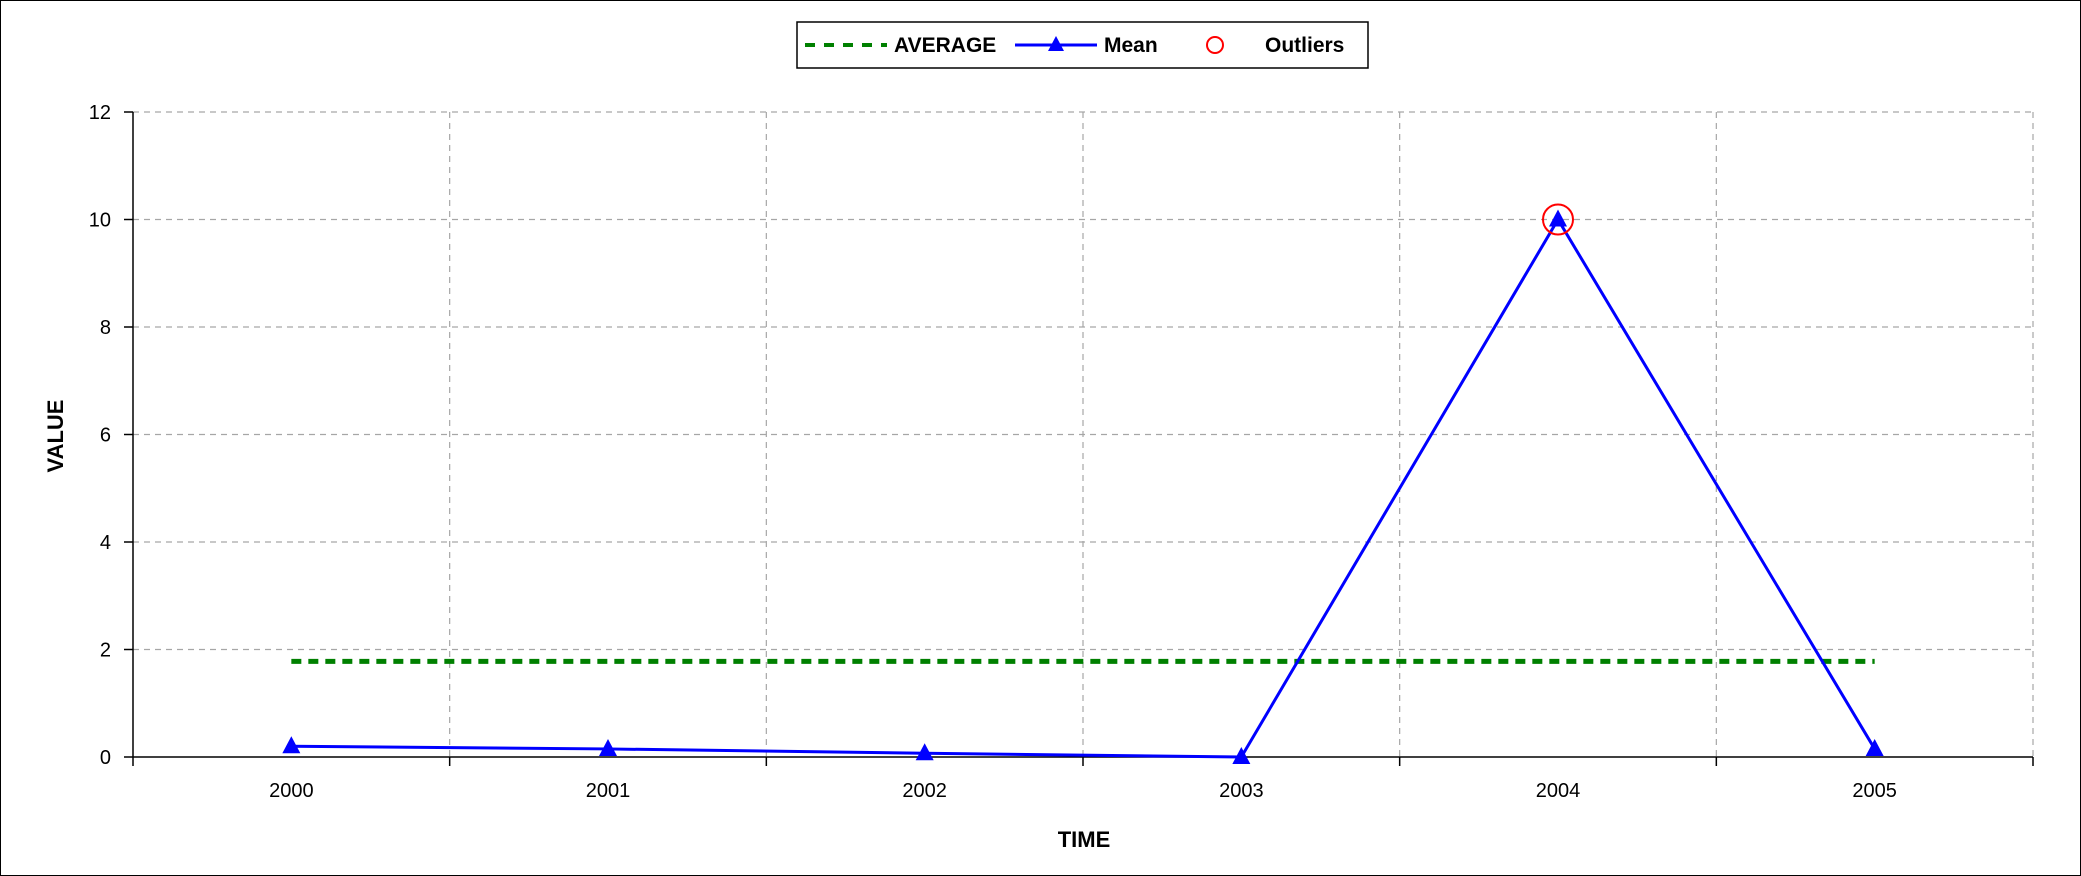 Image resolution: width=2081 pixels, height=876 pixels. I want to click on y-tick-label: 10, so click(100, 221).